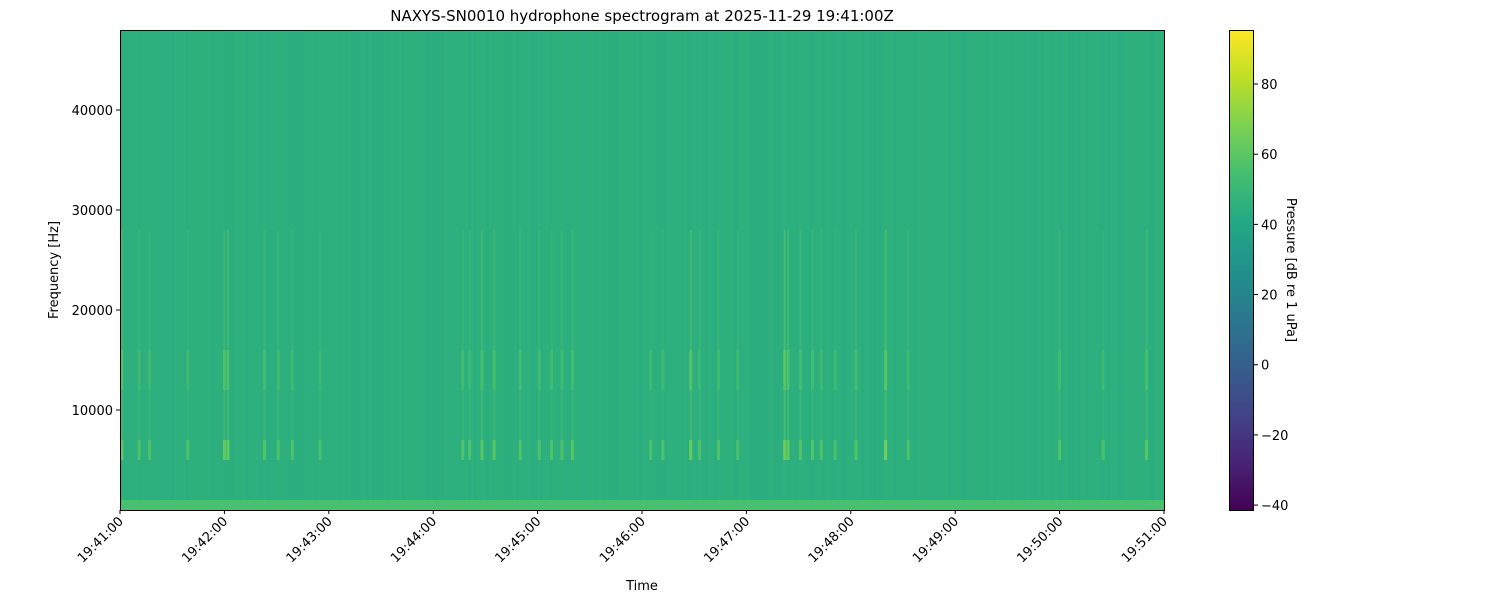 The height and width of the screenshot is (600, 1500). What do you see at coordinates (101, 540) in the screenshot?
I see `x-tick-label: 19:41:00` at bounding box center [101, 540].